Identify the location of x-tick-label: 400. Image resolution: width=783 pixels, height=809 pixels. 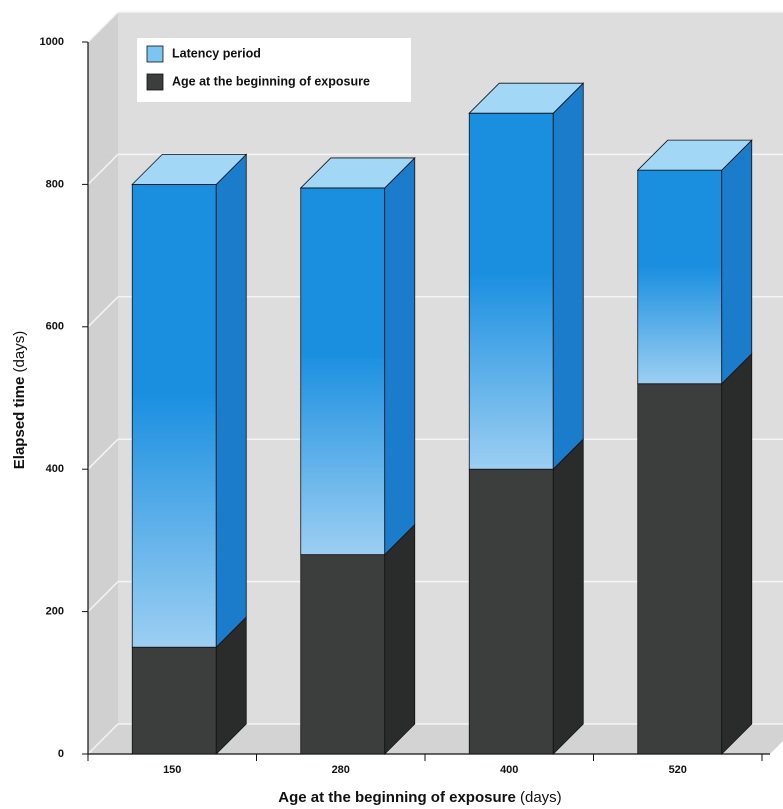
(509, 770).